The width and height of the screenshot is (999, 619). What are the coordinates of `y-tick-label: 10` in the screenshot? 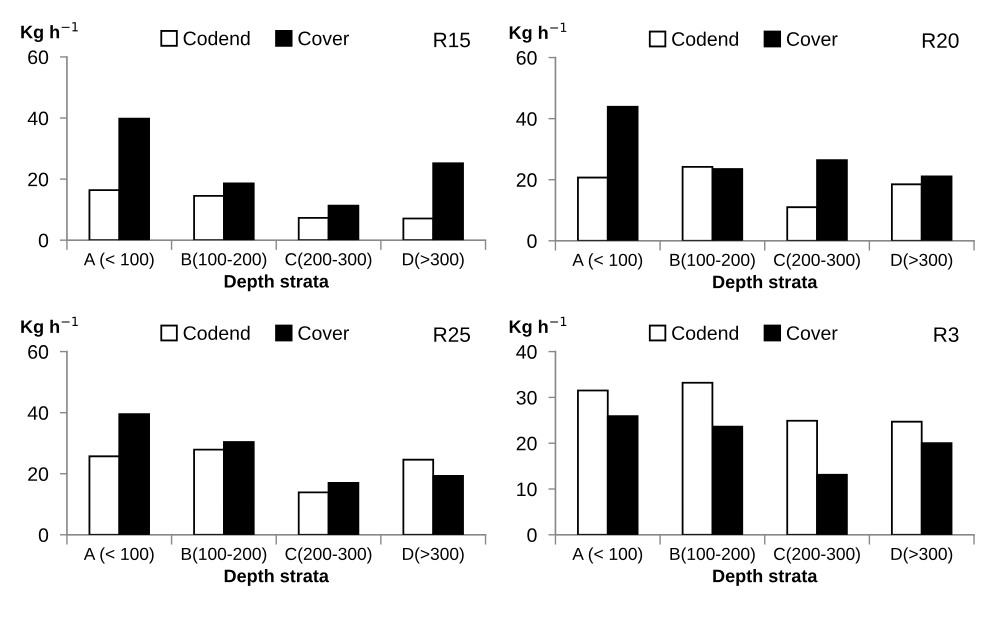 It's located at (527, 489).